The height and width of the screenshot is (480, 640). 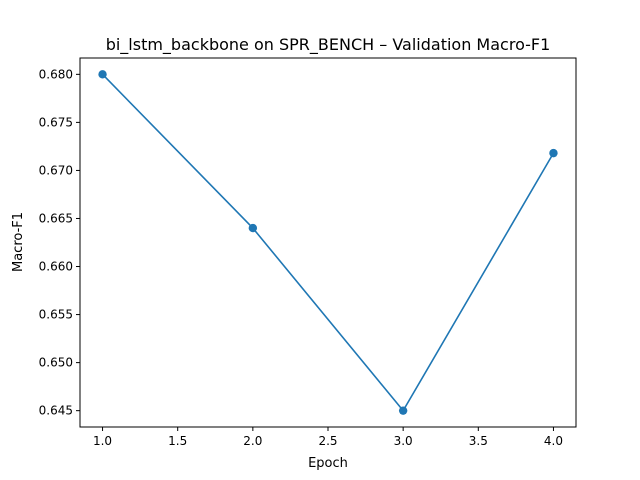 I want to click on y-tick-label: 0.660, so click(x=56, y=267).